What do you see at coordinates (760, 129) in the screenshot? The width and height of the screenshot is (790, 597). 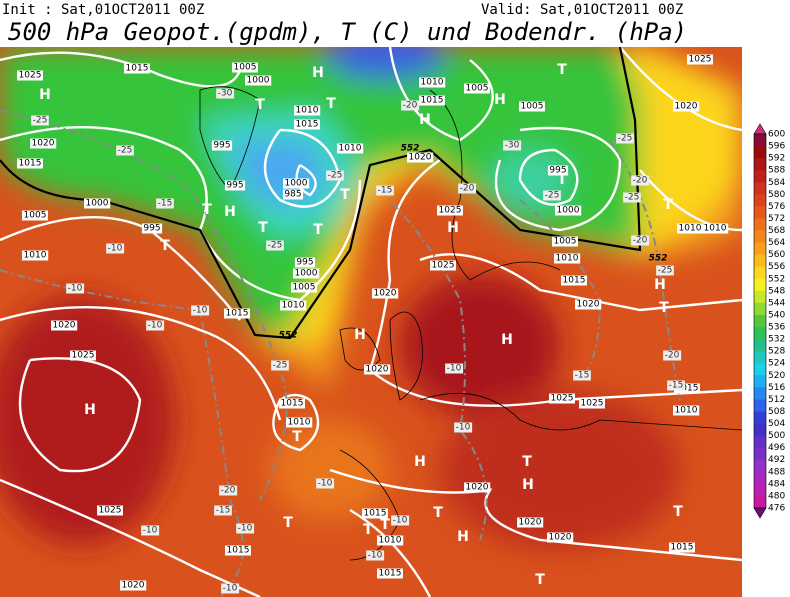 I see `colorbar-top-arrow` at bounding box center [760, 129].